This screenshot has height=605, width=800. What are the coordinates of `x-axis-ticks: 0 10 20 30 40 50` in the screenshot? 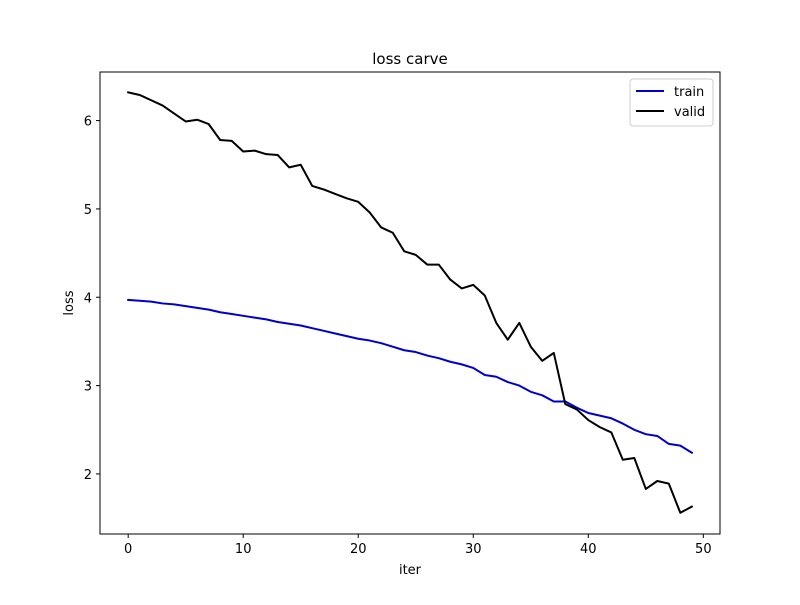 It's located at (418, 545).